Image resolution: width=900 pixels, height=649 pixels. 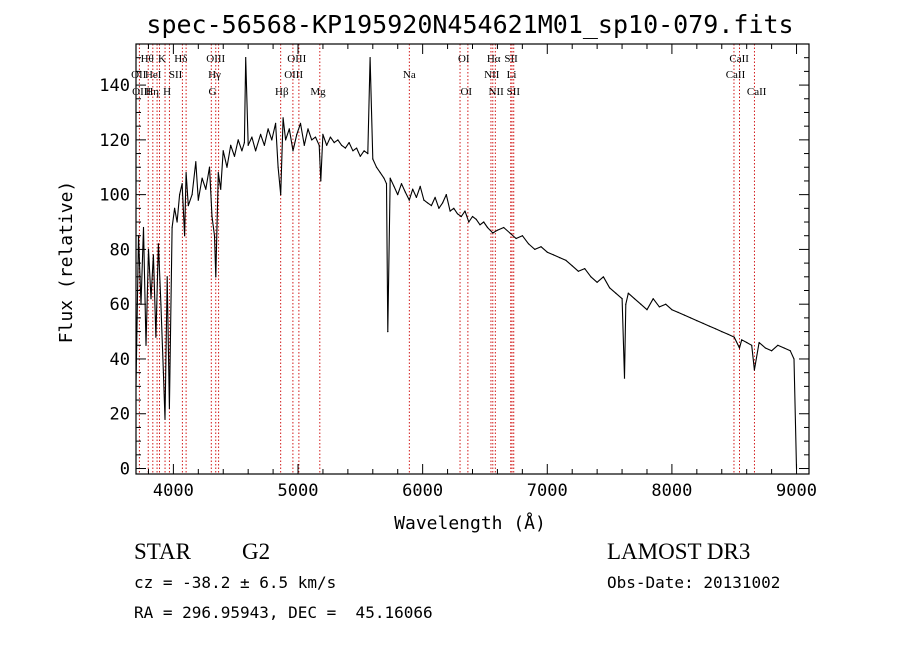 What do you see at coordinates (120, 305) in the screenshot?
I see `y-tick-label: 60` at bounding box center [120, 305].